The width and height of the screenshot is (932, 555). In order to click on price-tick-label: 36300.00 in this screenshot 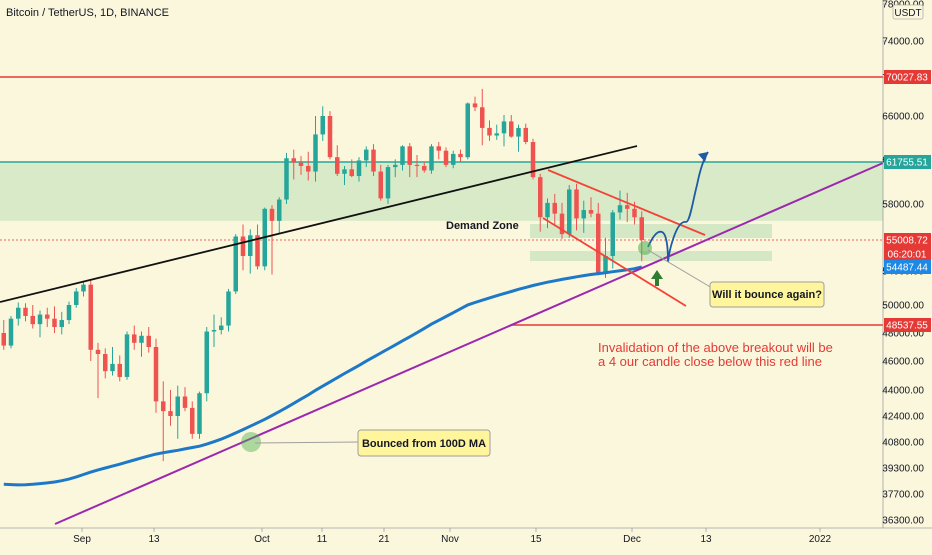, I will do `click(903, 521)`.